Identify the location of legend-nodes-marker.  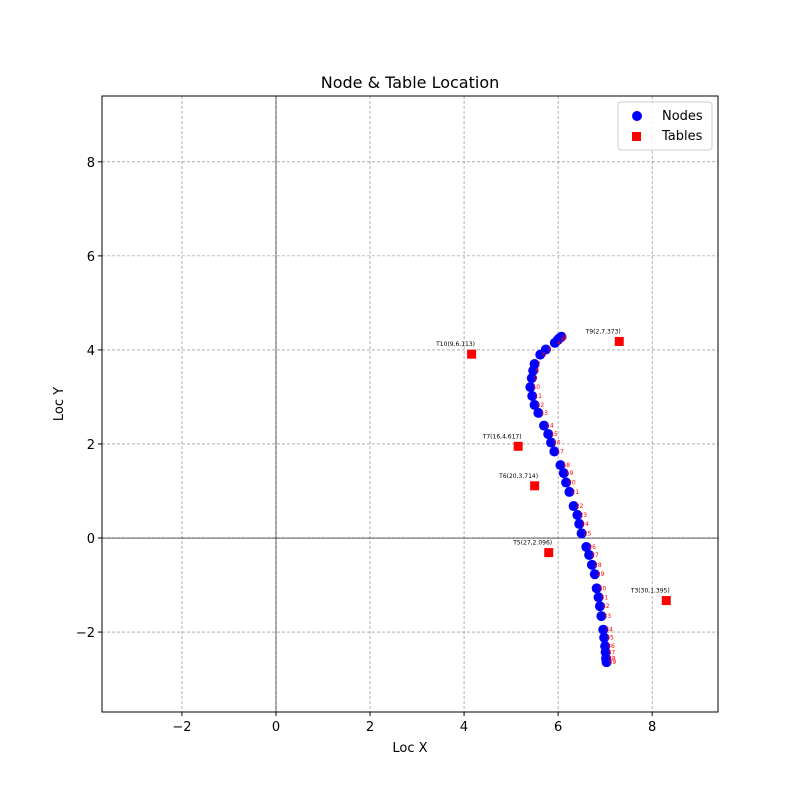
(637, 116).